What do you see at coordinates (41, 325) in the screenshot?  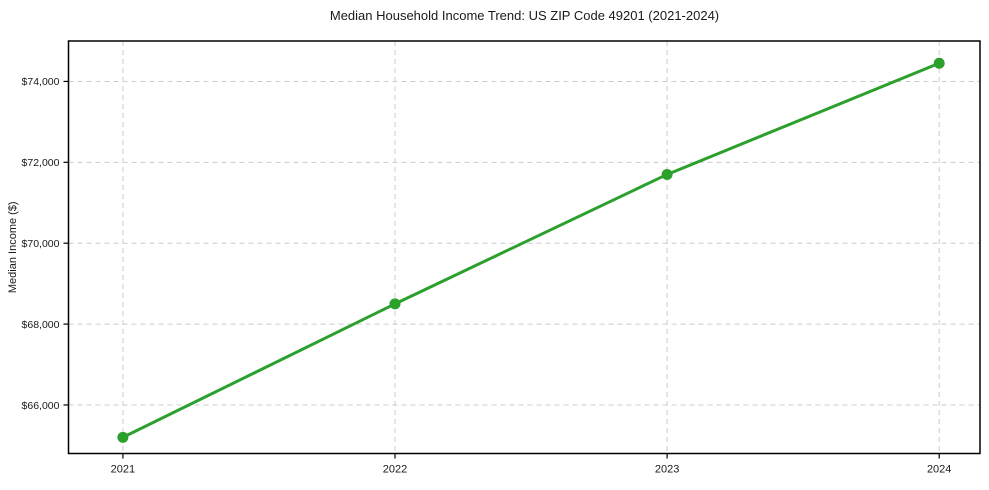 I see `y-tick-label: $68,000` at bounding box center [41, 325].